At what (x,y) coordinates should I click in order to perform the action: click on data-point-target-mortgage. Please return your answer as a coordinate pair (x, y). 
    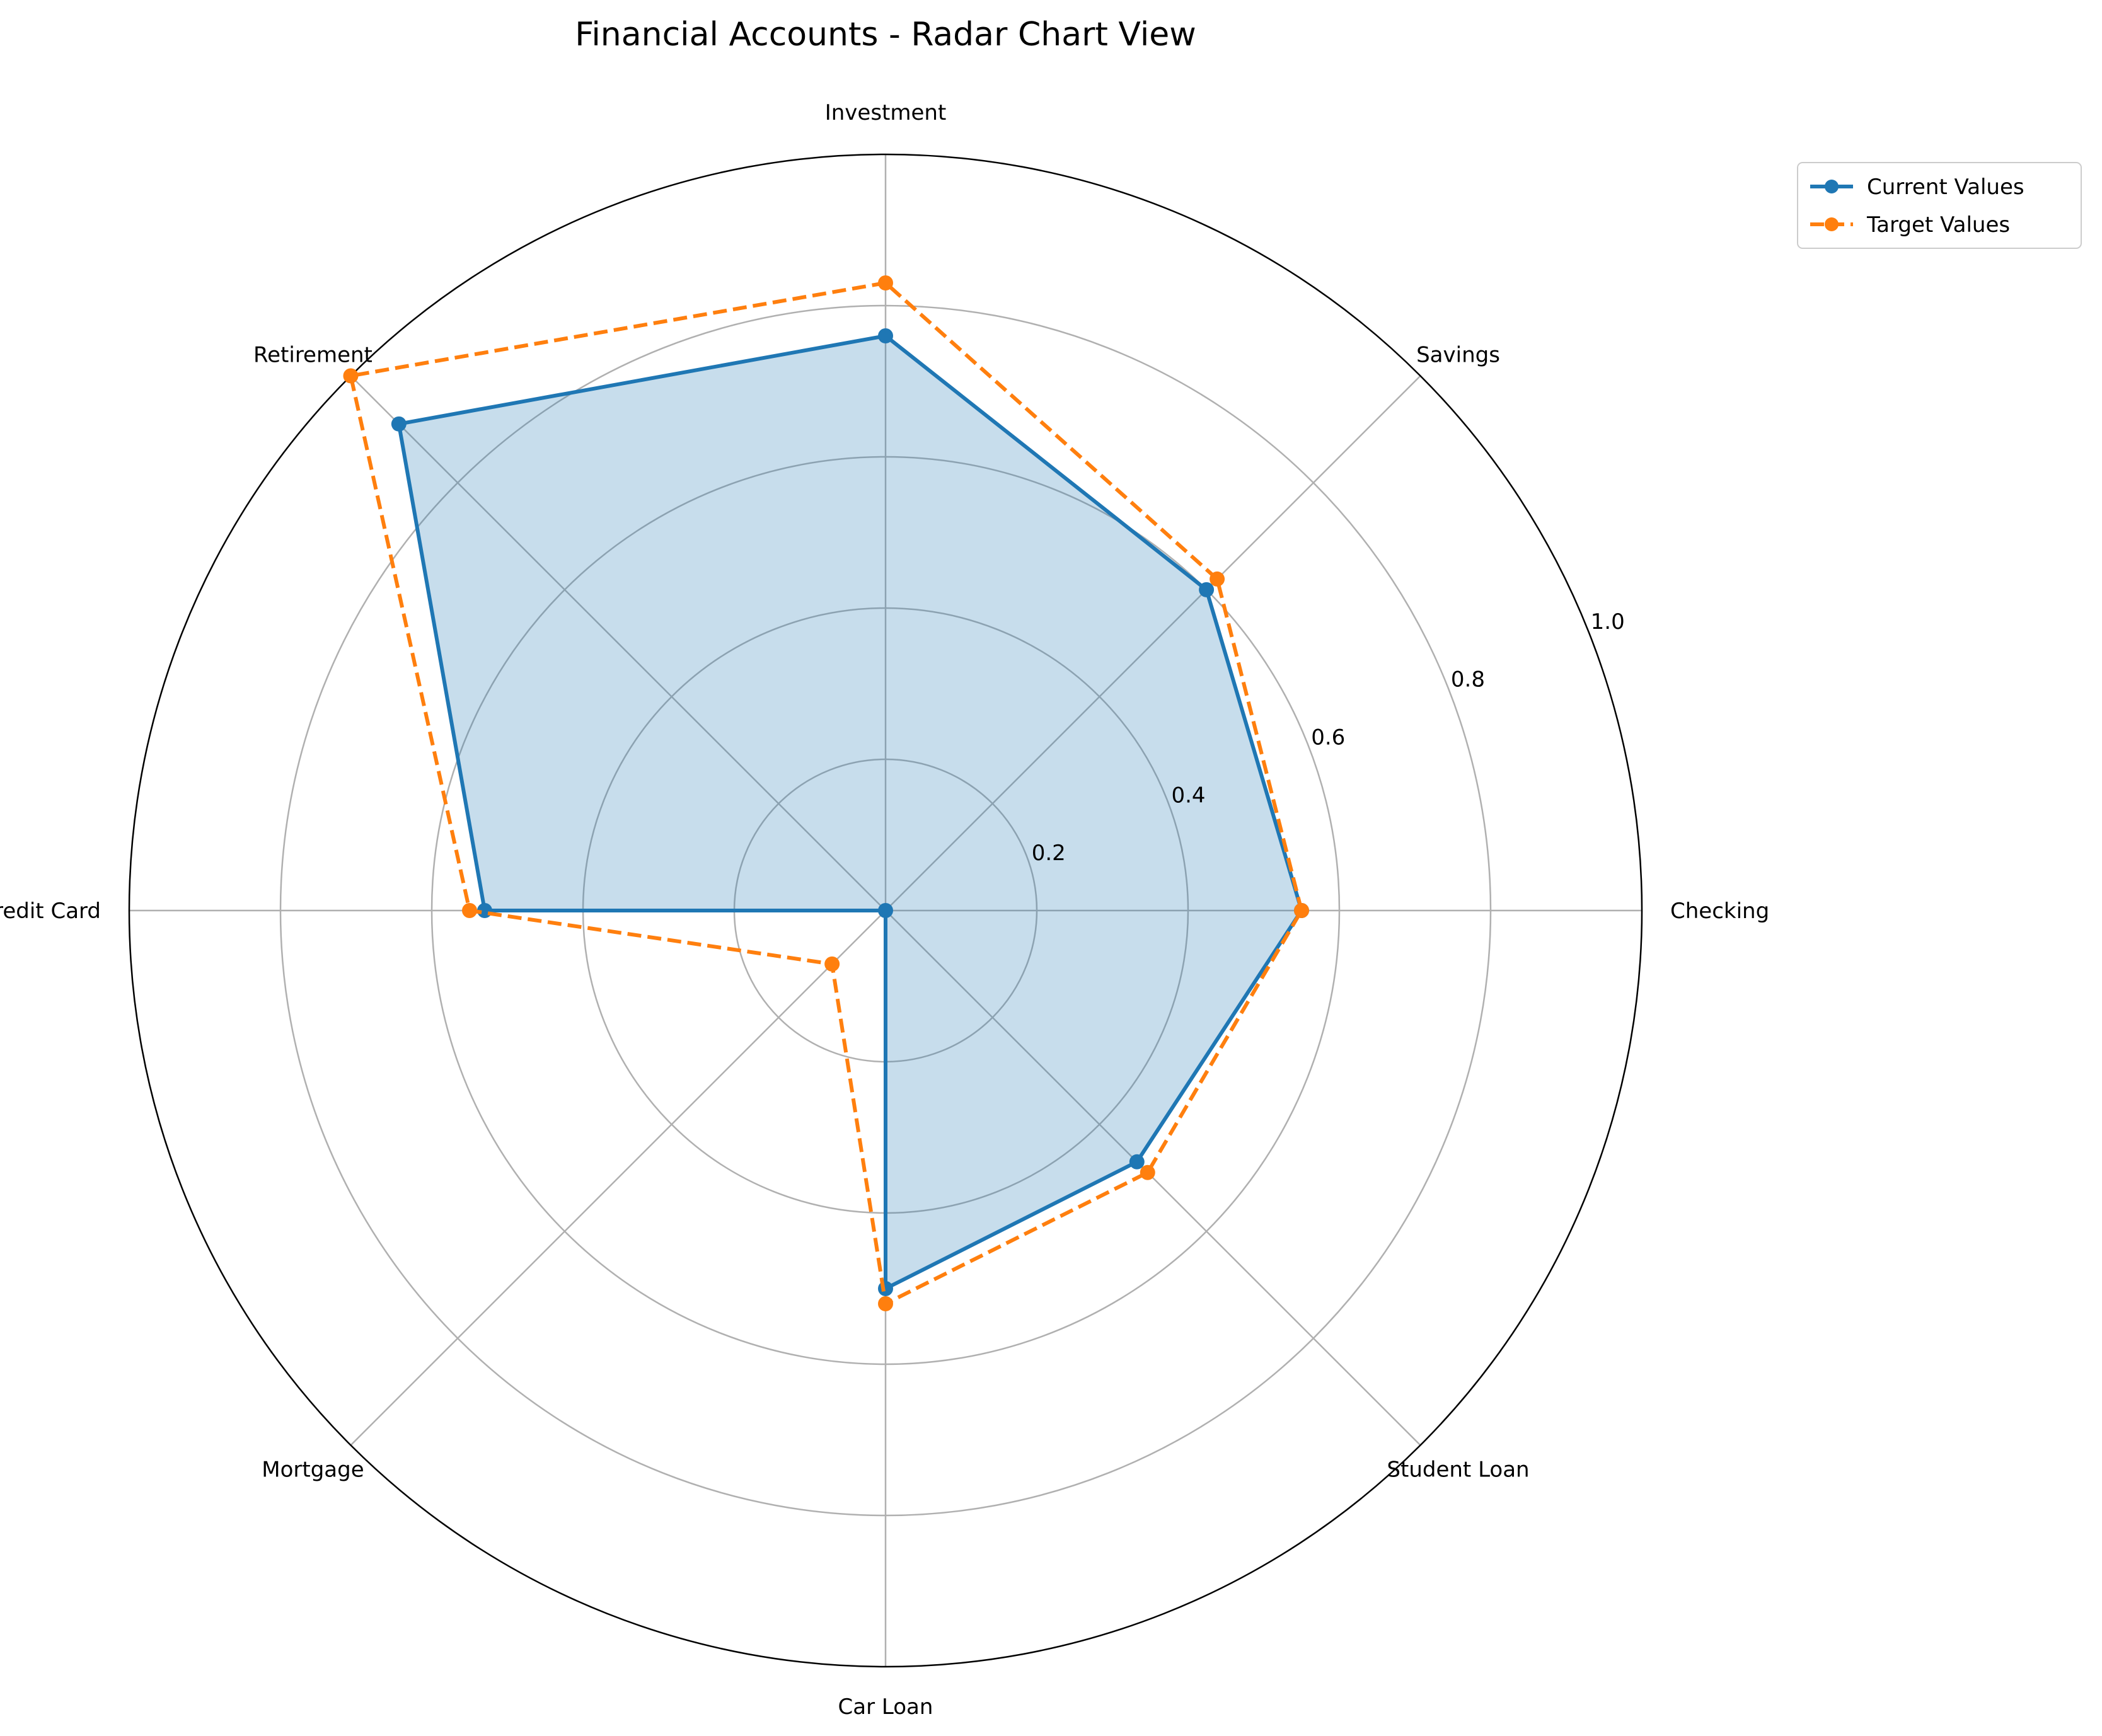
    Looking at the image, I should click on (832, 964).